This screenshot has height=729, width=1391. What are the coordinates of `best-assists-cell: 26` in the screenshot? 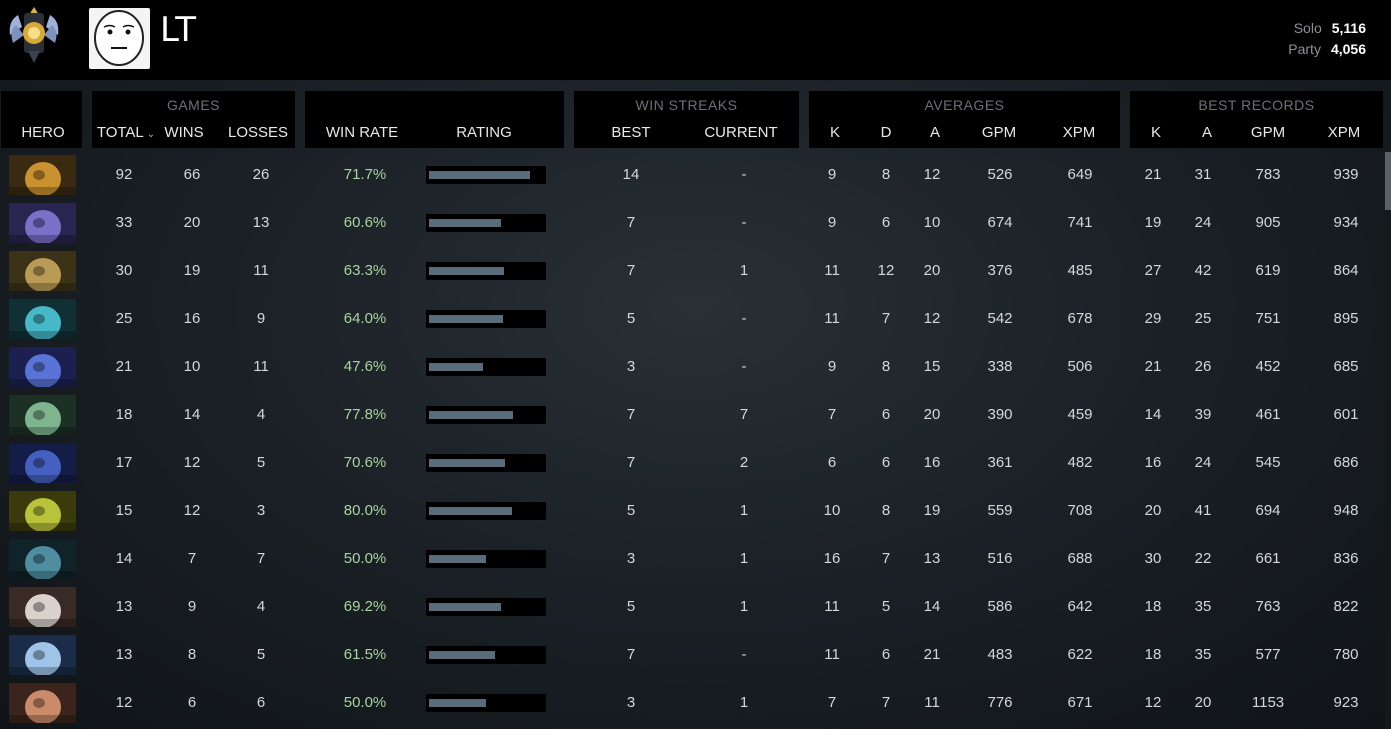 It's located at (1203, 366).